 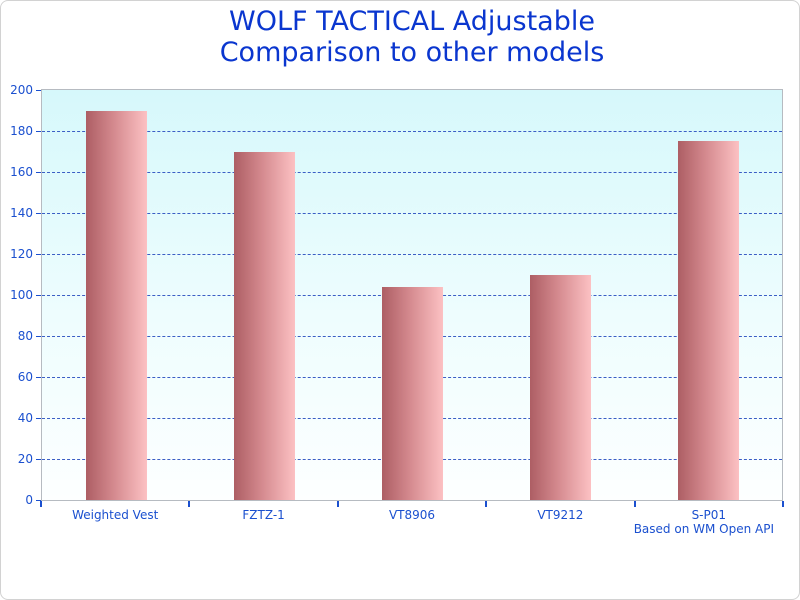 What do you see at coordinates (116, 305) in the screenshot?
I see `bar-weighted-vest` at bounding box center [116, 305].